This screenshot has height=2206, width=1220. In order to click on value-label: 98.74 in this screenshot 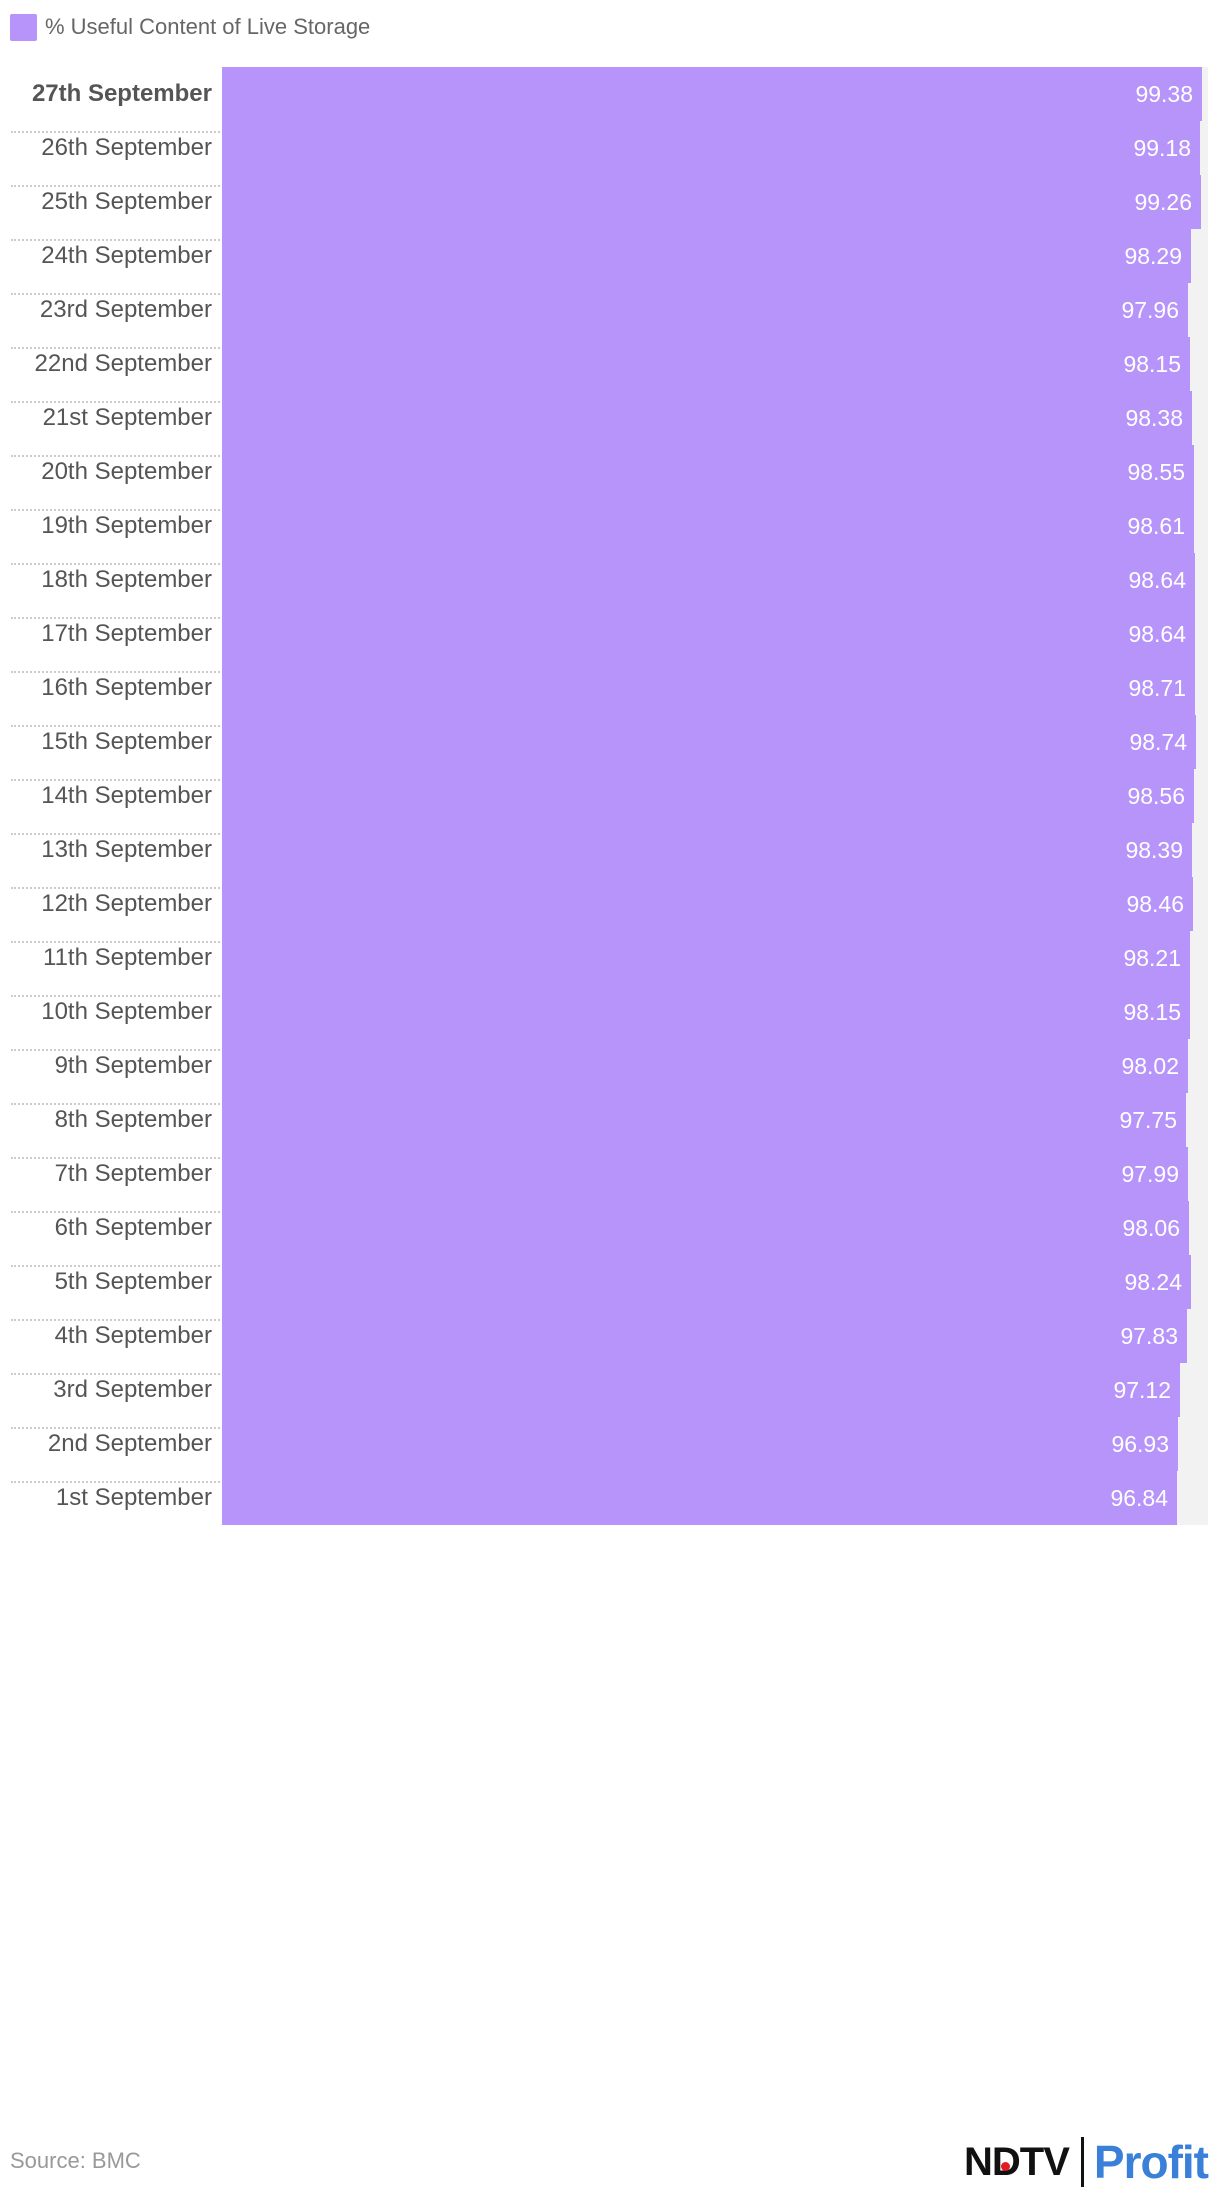, I will do `click(1158, 742)`.